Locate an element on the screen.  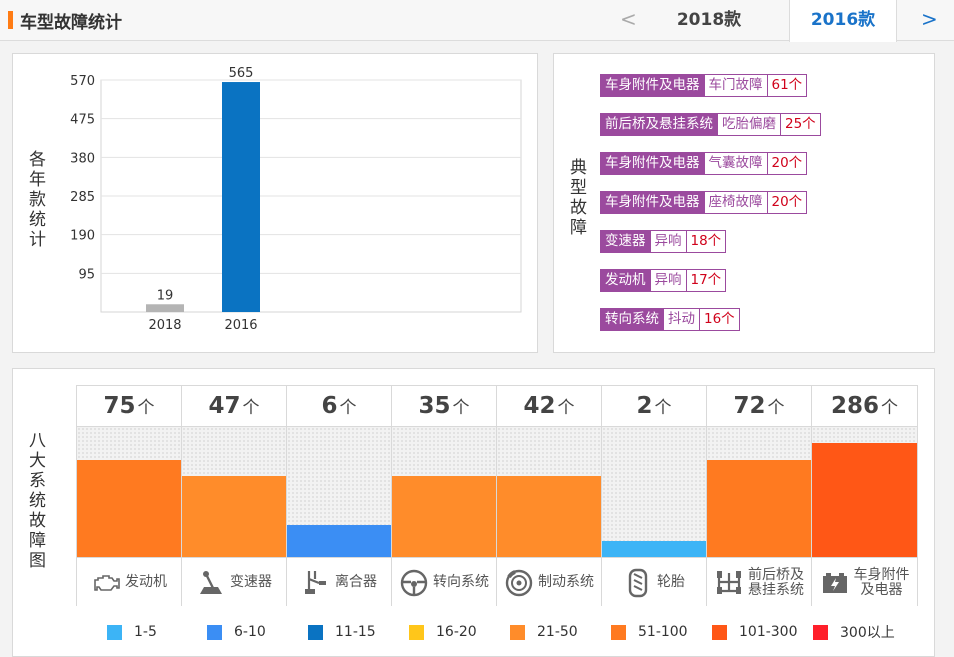
system-name: 发动机 is located at coordinates (129, 582).